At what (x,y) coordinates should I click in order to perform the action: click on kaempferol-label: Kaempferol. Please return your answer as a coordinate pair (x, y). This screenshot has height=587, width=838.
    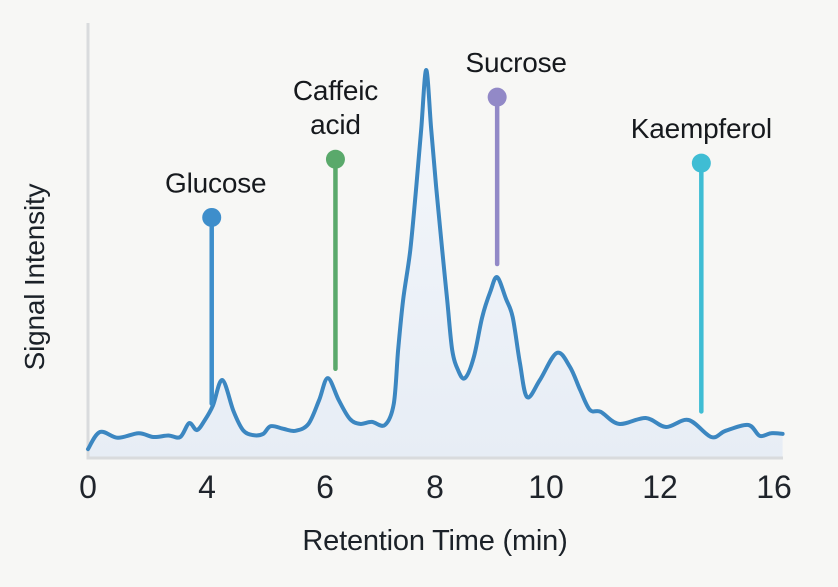
    Looking at the image, I should click on (701, 128).